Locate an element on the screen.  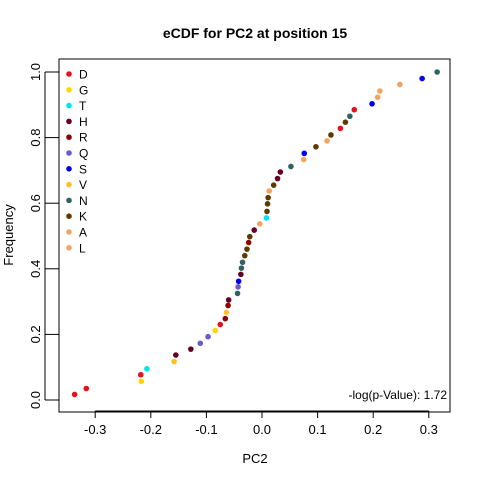
y-axis: 0.0 0.2 0.4 0.6 0.8 1.0 is located at coordinates (43, 236).